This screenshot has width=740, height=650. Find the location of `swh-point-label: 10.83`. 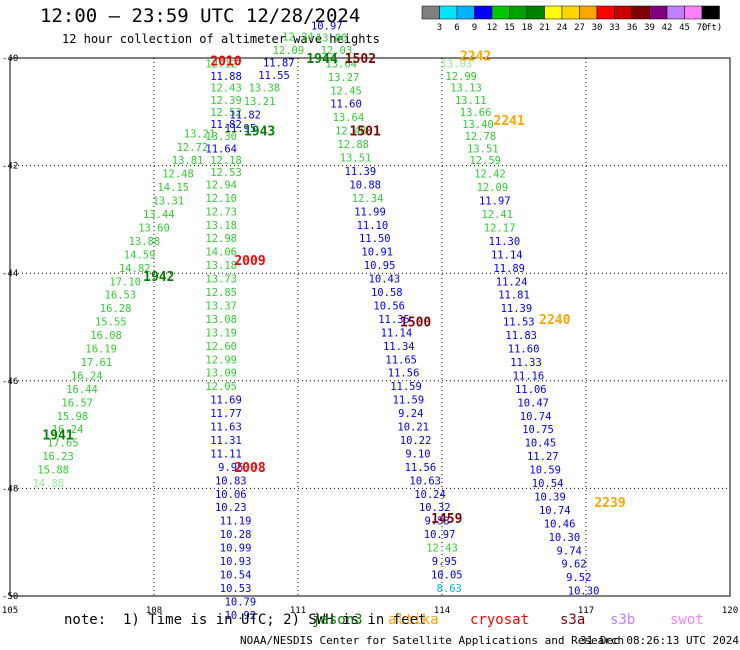

swh-point-label: 10.83 is located at coordinates (231, 481).